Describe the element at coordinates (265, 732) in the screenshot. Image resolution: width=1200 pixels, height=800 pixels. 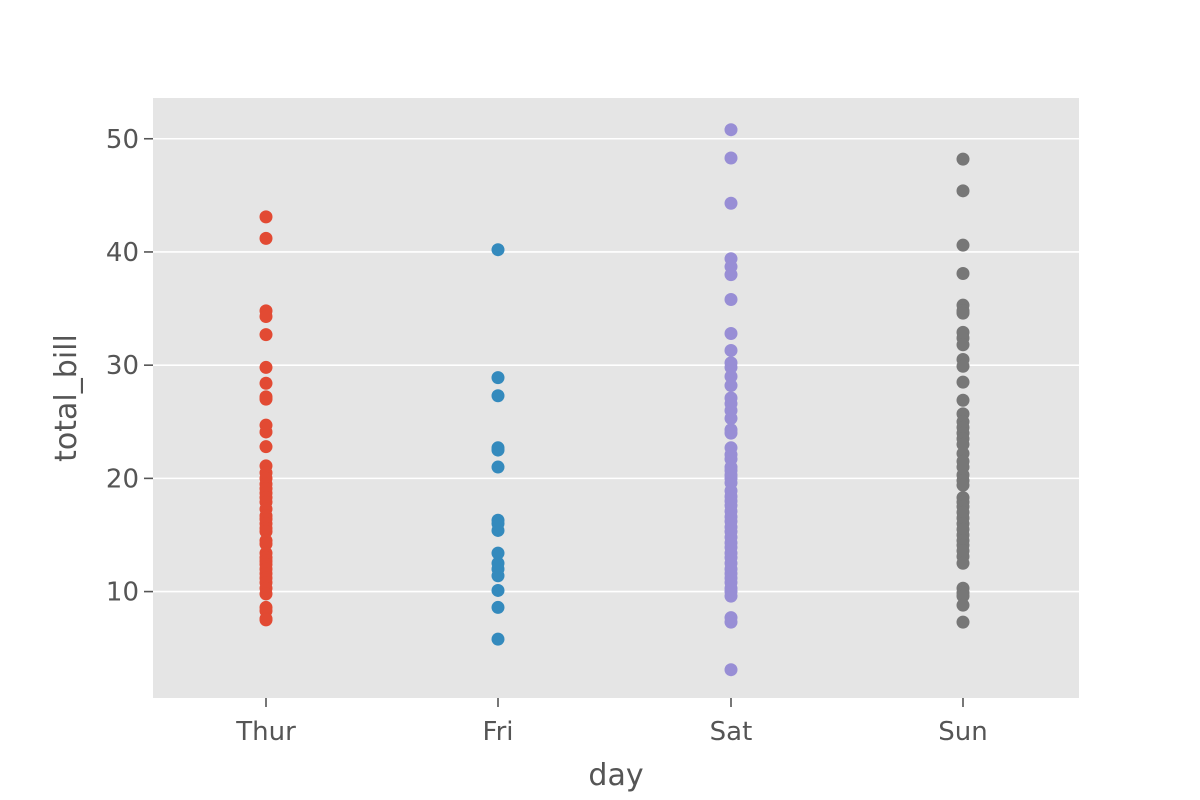
I see `x-tick-label: Thur` at that location.